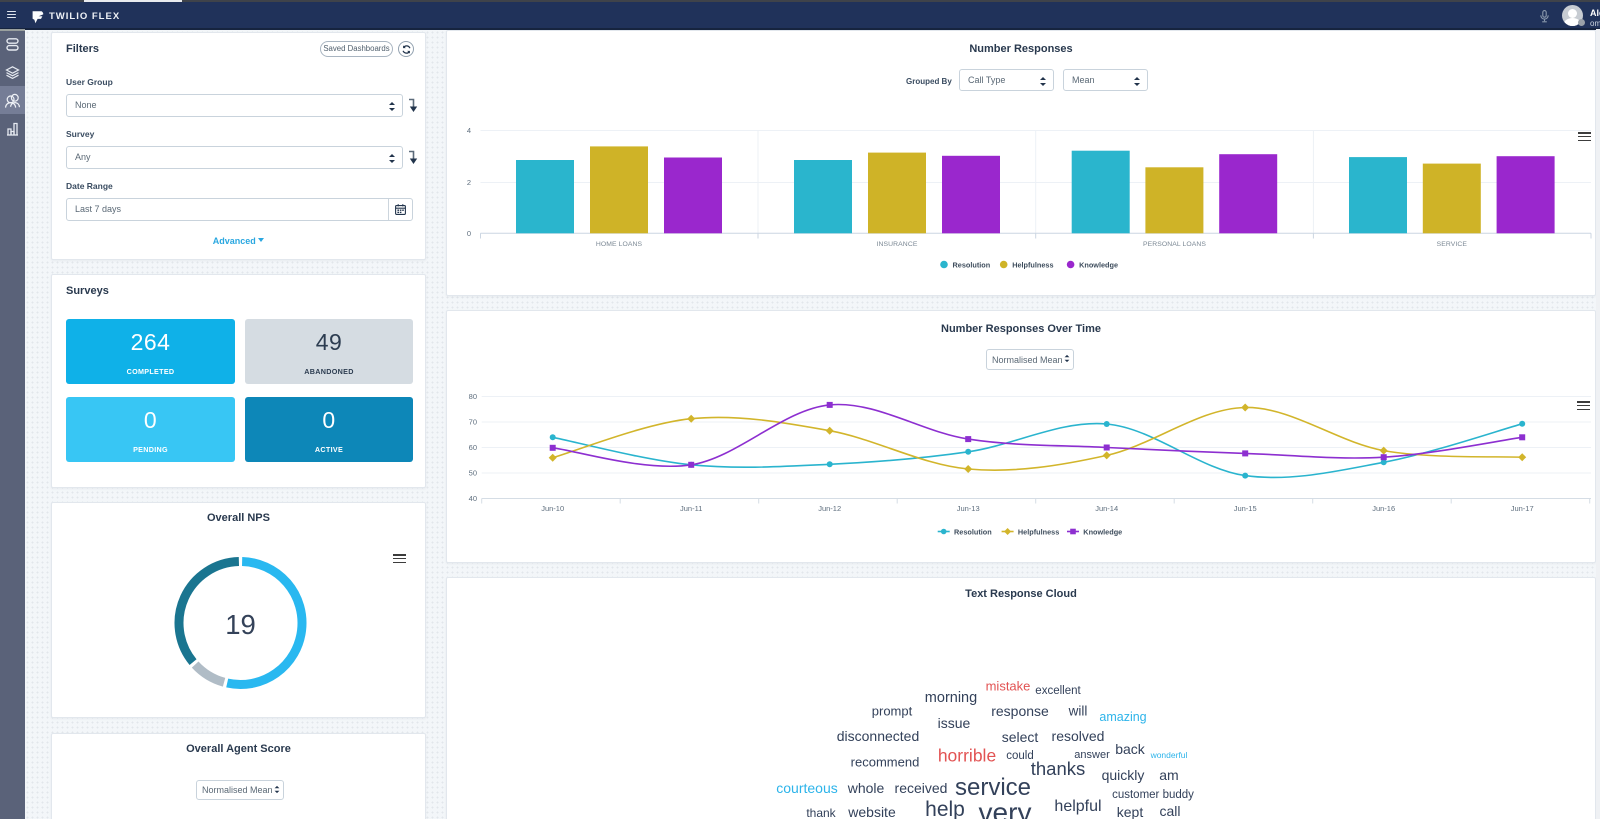  I want to click on svg-text: Jun-12, so click(829, 508).